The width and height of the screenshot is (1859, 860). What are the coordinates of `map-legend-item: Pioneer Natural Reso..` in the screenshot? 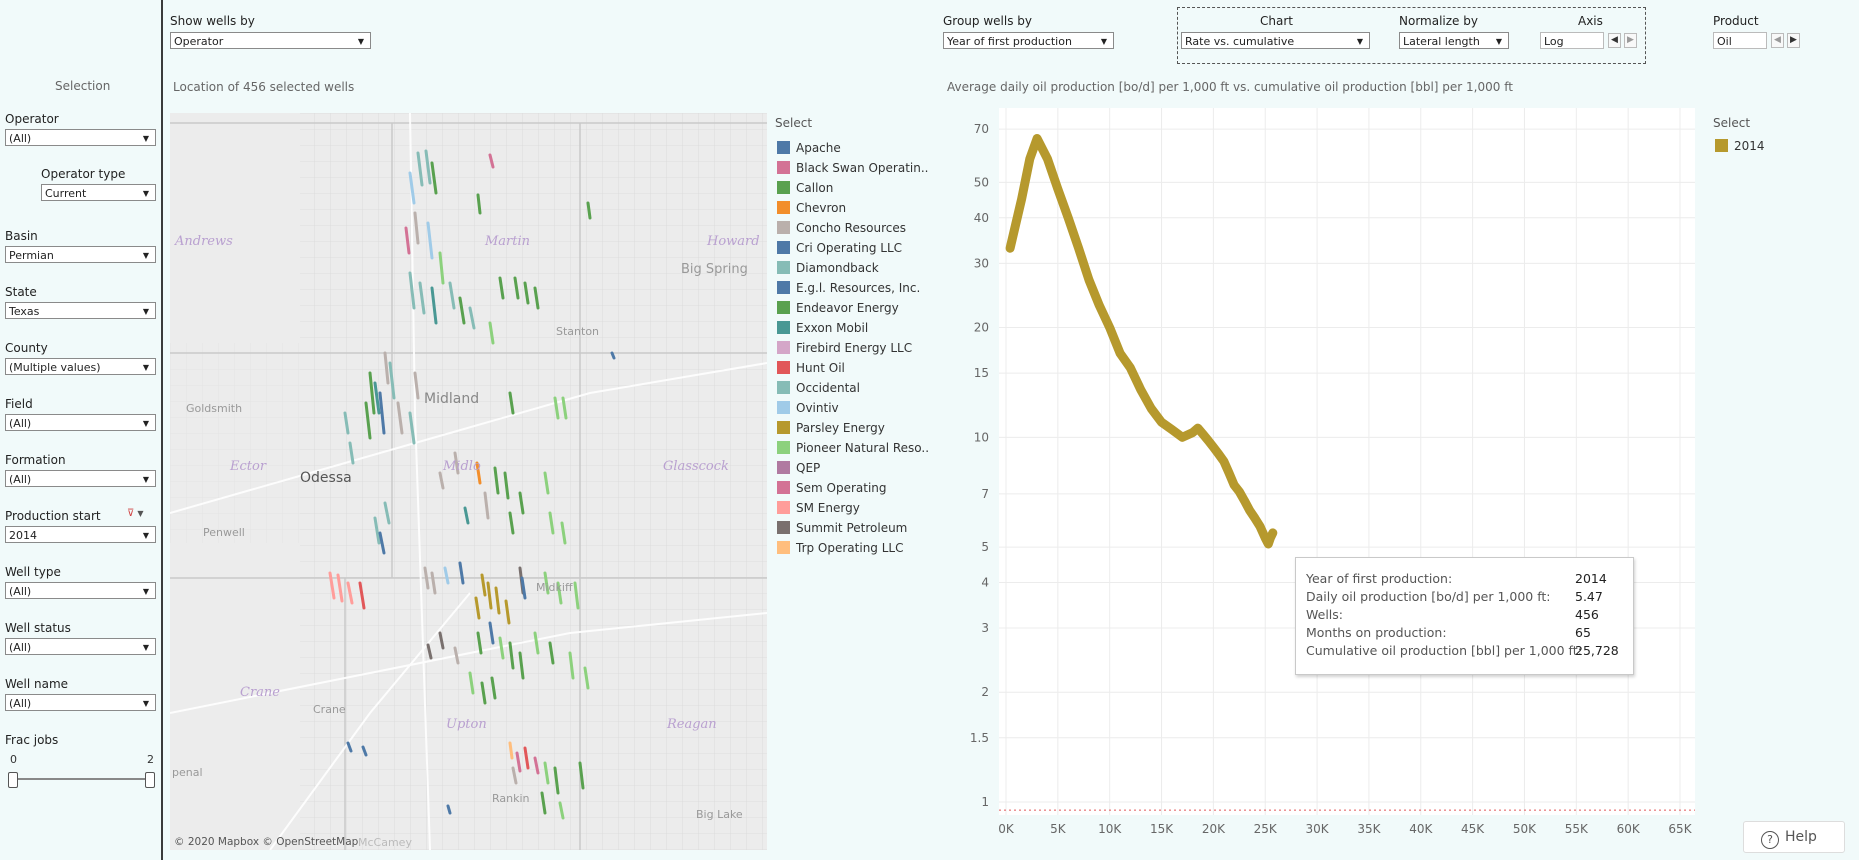 It's located at (853, 450).